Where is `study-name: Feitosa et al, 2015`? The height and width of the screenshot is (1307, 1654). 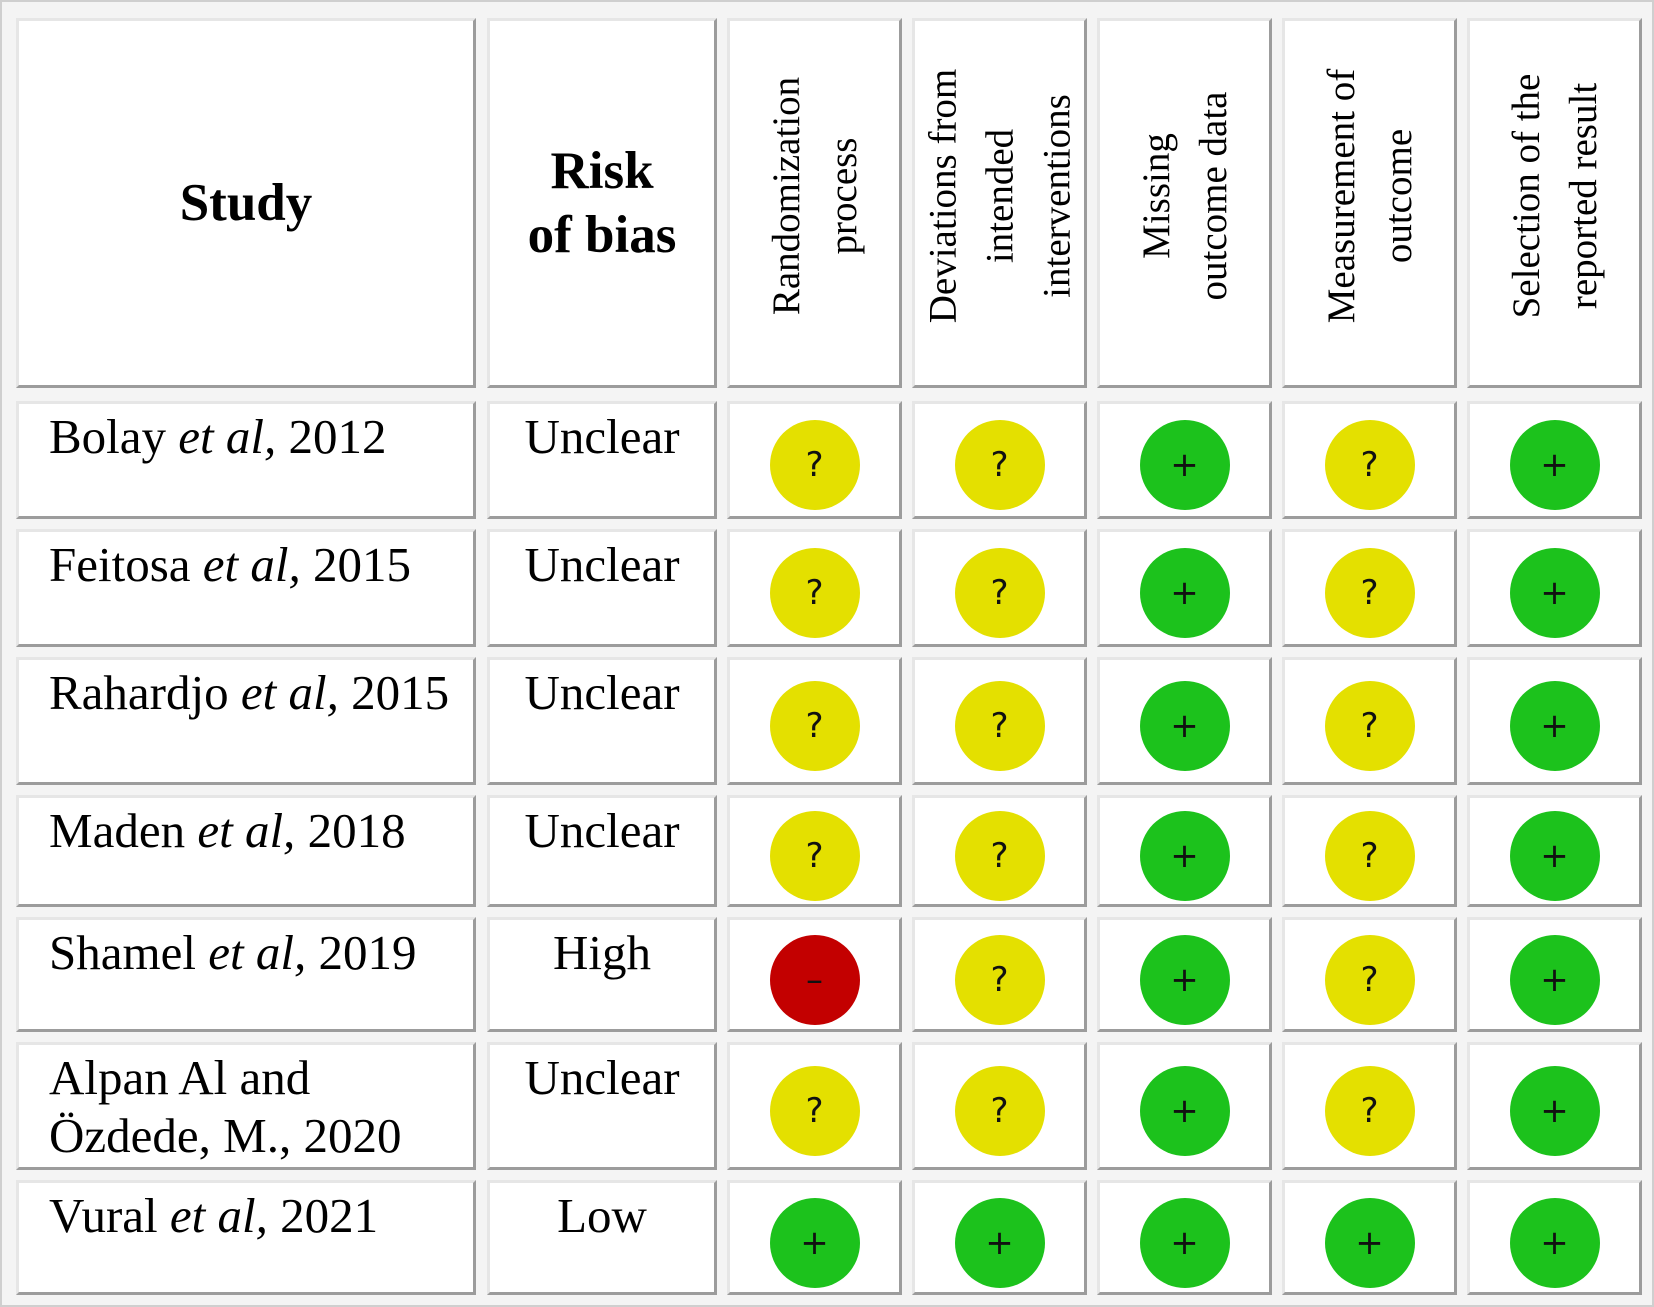 study-name: Feitosa et al, 2015 is located at coordinates (256, 565).